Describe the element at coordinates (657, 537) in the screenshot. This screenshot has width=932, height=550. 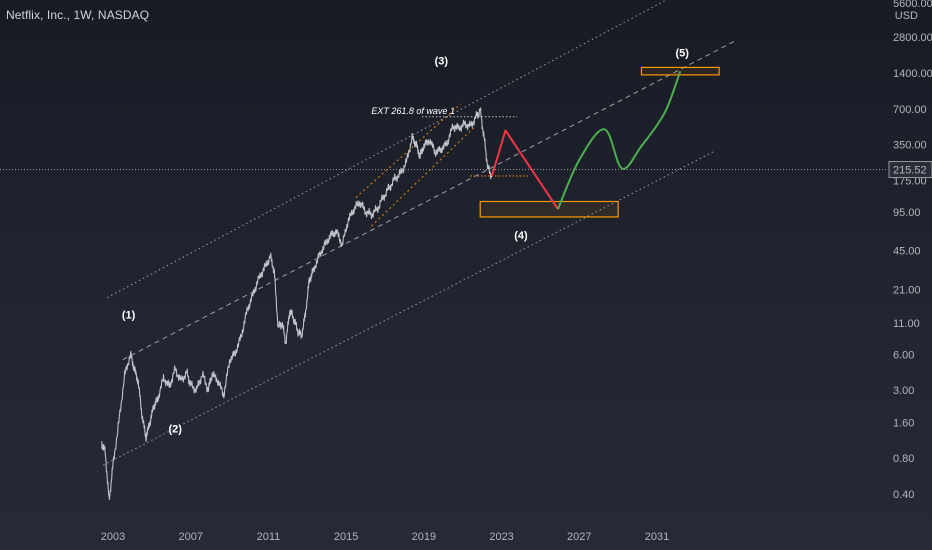
I see `x-tick-label: 2031` at that location.